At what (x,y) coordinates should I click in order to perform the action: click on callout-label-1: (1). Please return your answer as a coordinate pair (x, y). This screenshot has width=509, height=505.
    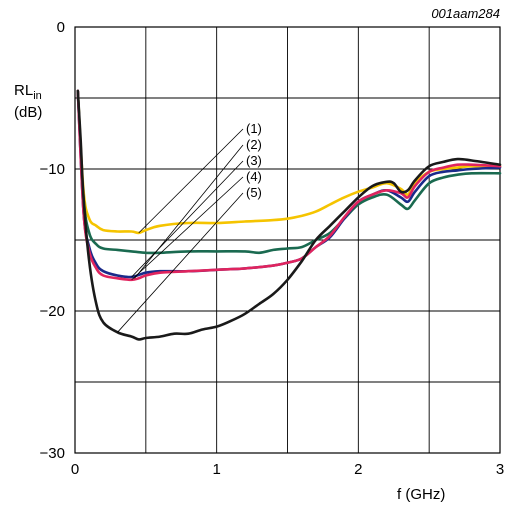
    Looking at the image, I should click on (254, 128).